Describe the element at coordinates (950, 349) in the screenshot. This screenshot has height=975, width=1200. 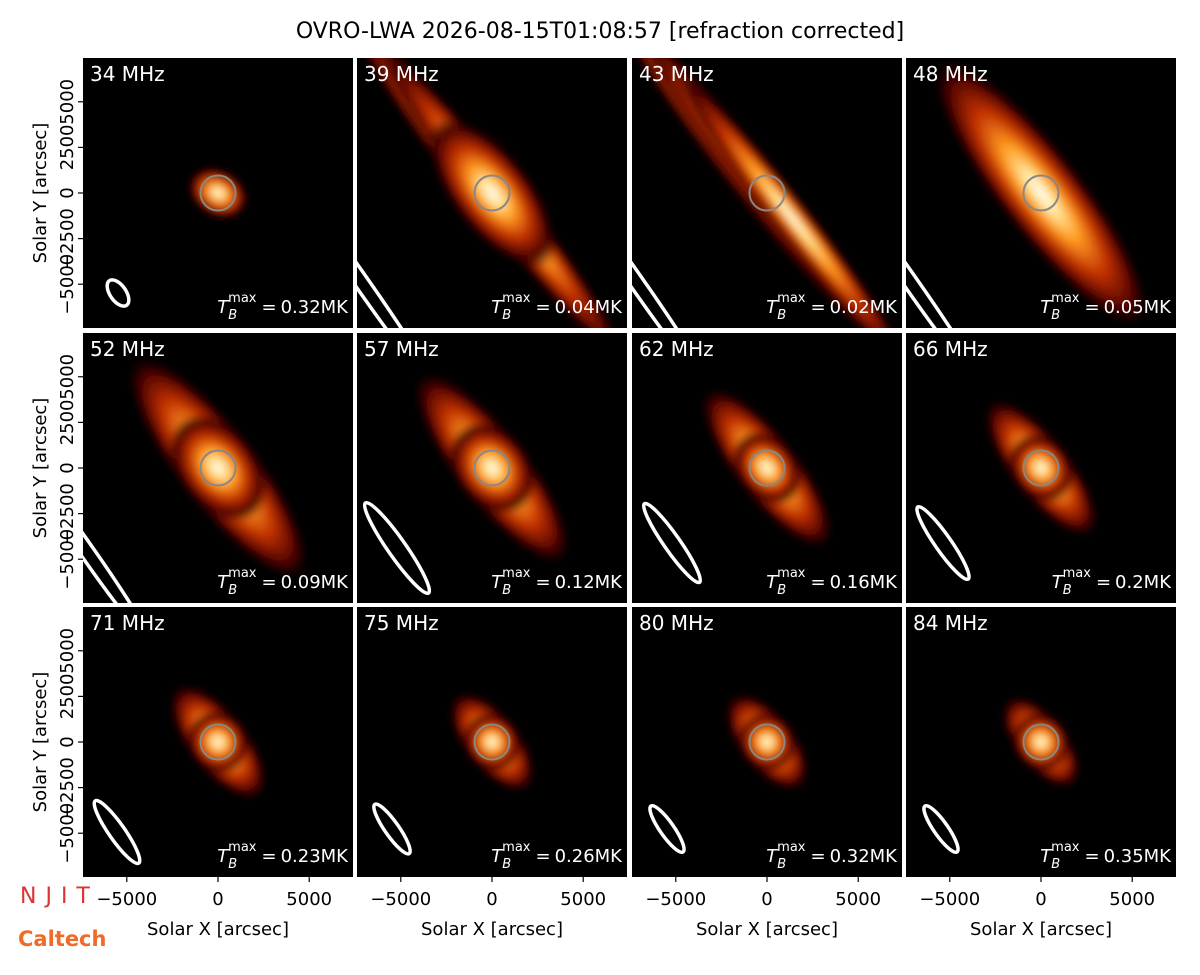
I see `panel-label: 66 MHz` at that location.